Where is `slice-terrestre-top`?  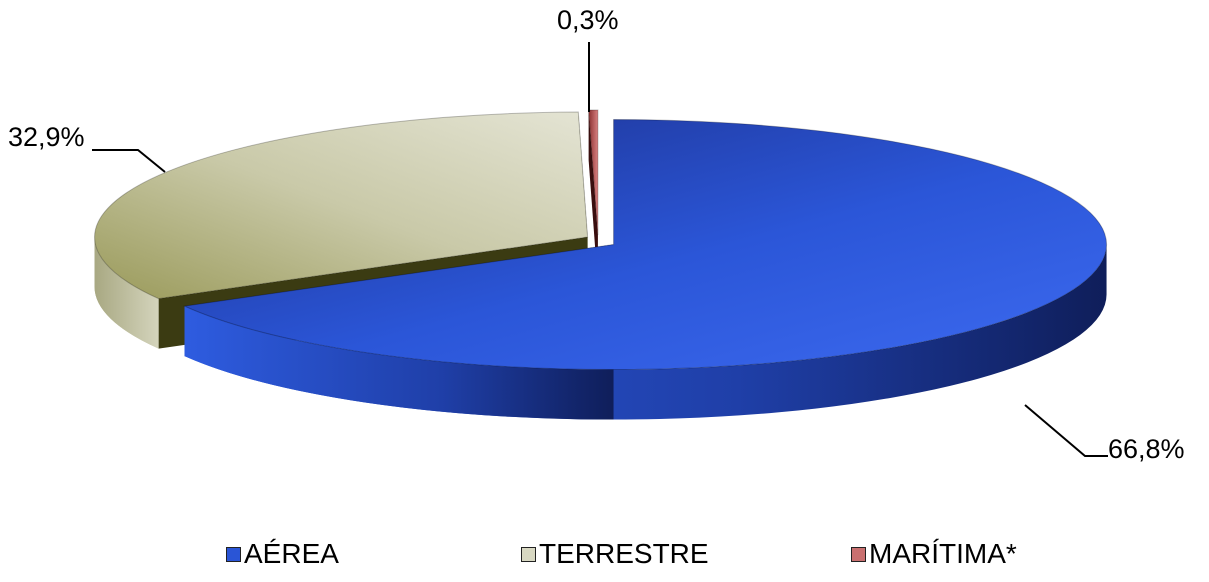
slice-terrestre-top is located at coordinates (341, 205).